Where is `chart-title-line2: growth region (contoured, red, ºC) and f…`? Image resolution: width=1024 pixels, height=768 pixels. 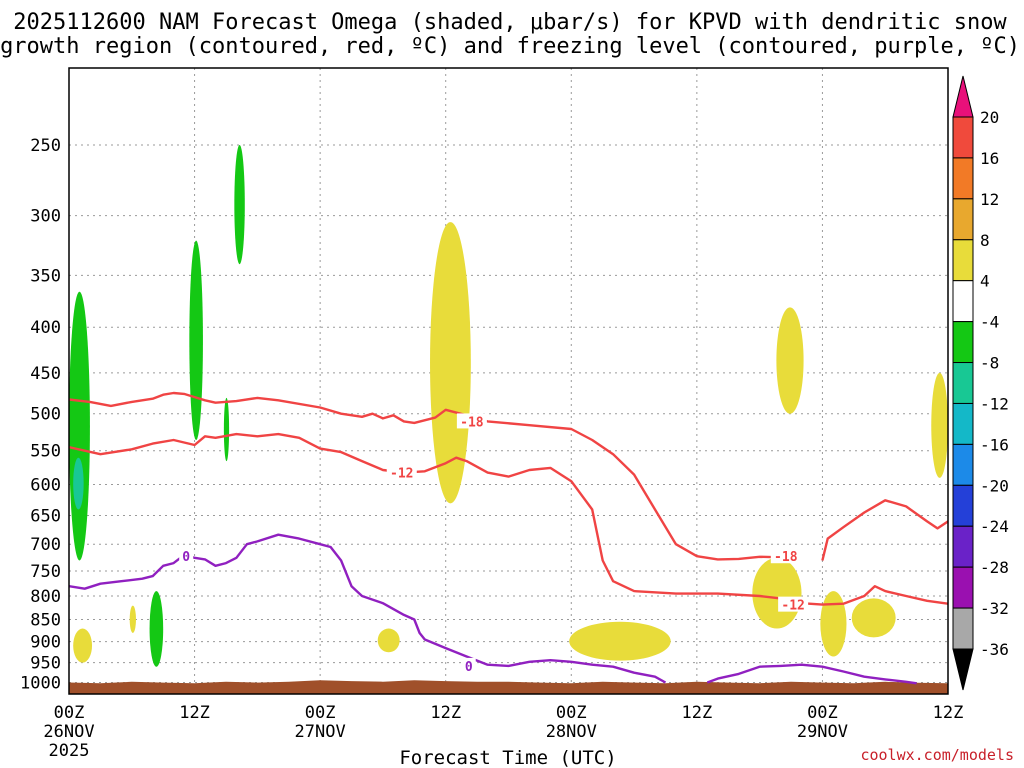
chart-title-line2: growth region (contoured, red, ºC) and f… is located at coordinates (510, 46).